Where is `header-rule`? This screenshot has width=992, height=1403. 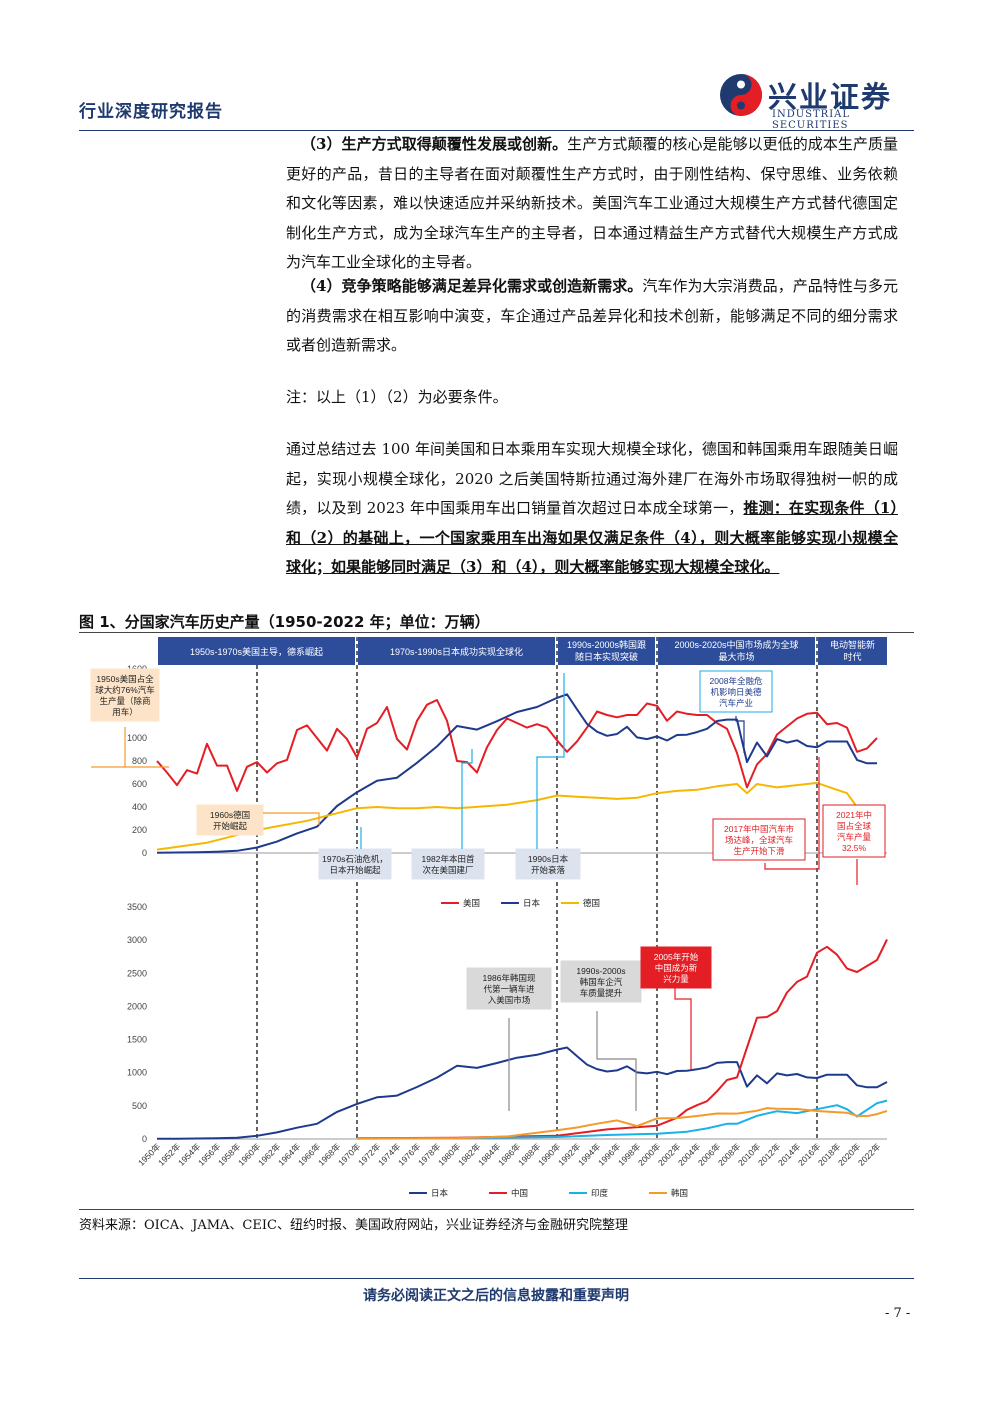
header-rule is located at coordinates (496, 130).